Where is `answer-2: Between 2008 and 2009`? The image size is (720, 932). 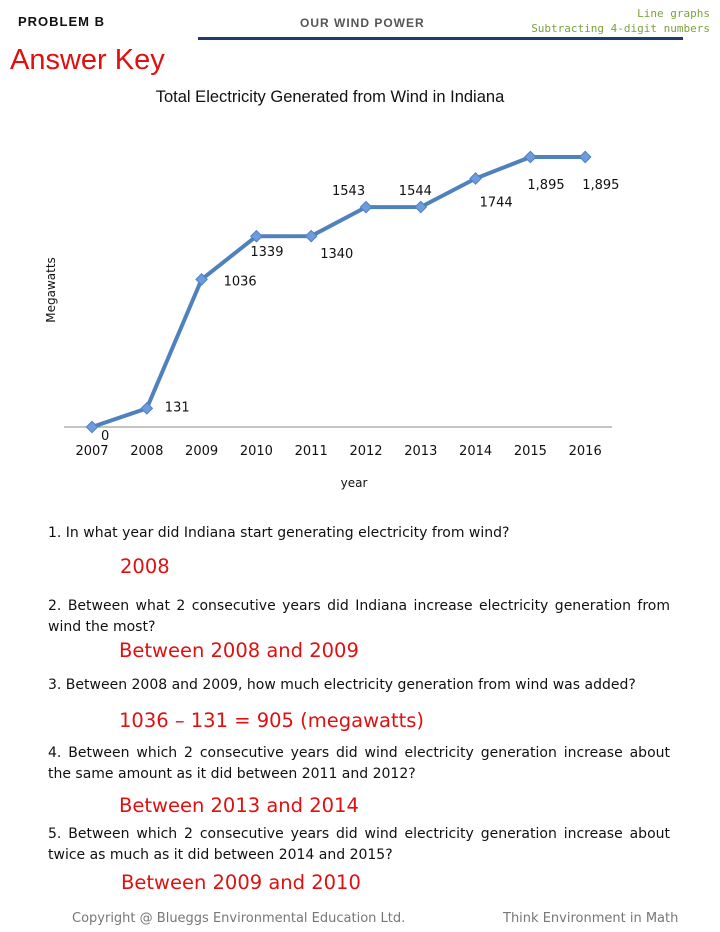
answer-2: Between 2008 and 2009 is located at coordinates (239, 650).